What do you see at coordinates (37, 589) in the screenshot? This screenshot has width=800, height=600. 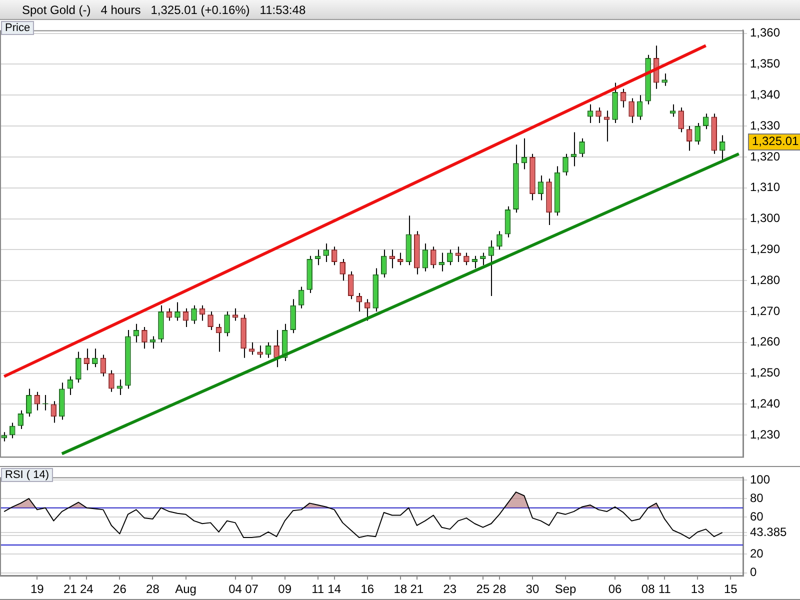 I see `x-tick-label: 19` at bounding box center [37, 589].